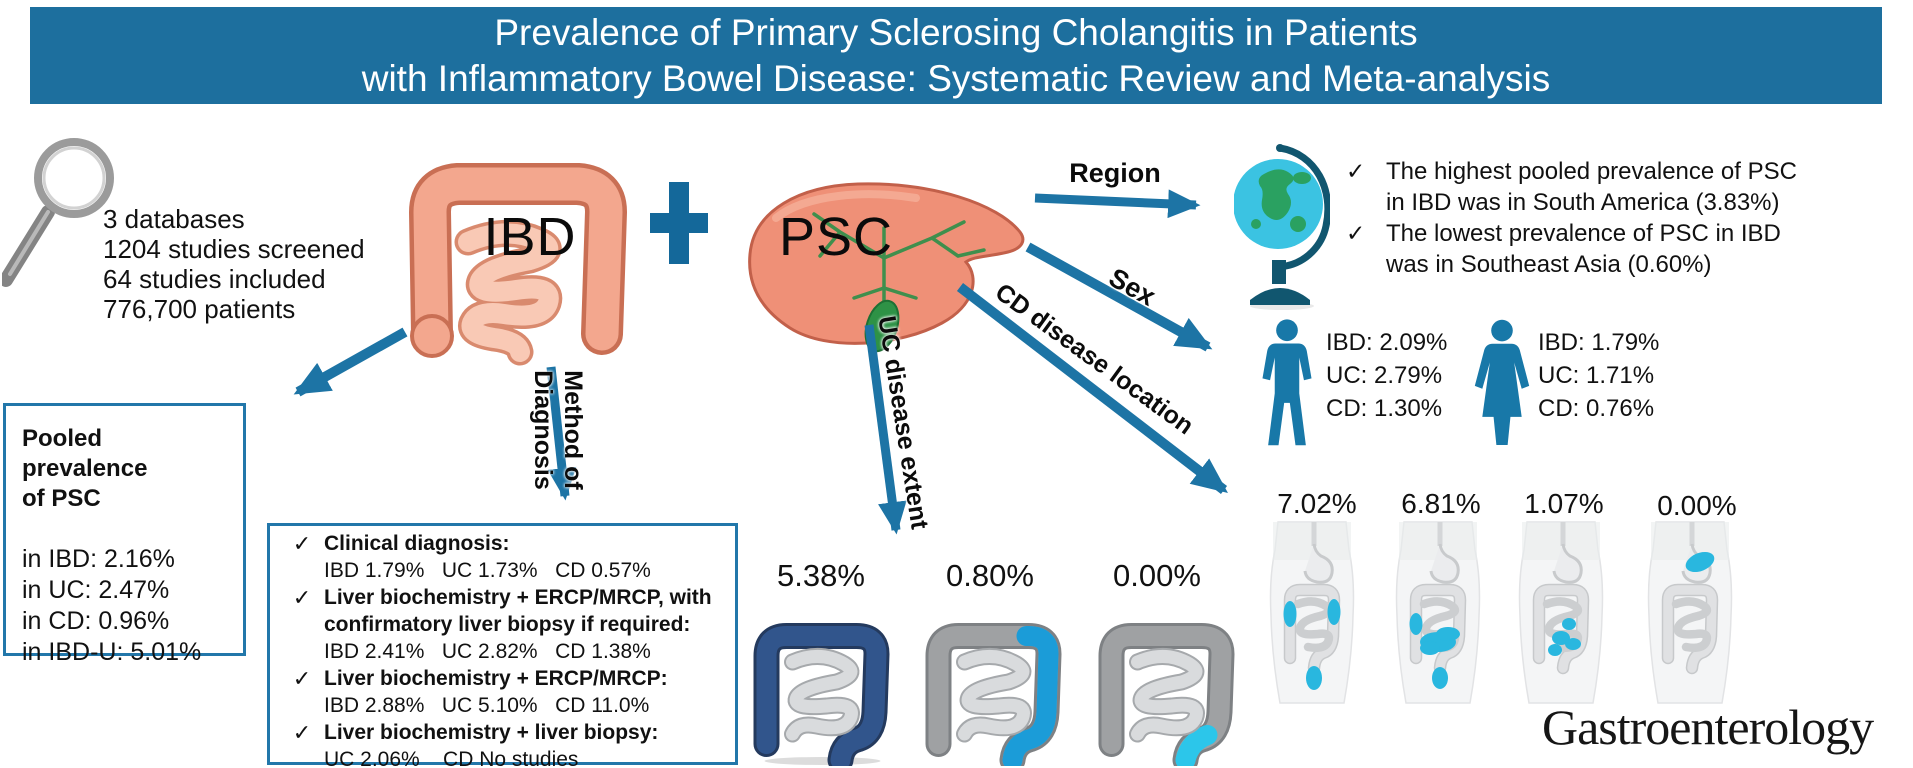 This screenshot has height=768, width=1913. What do you see at coordinates (1438, 612) in the screenshot?
I see `torso-diagram-ileocolonic` at bounding box center [1438, 612].